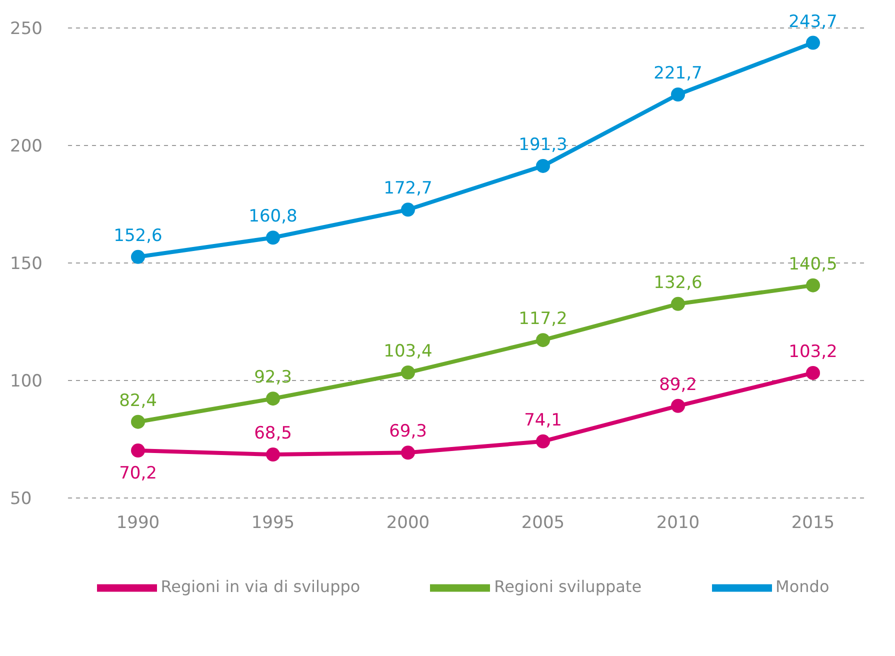 The image size is (895, 656). What do you see at coordinates (26, 146) in the screenshot?
I see `y-tick-label: 200` at bounding box center [26, 146].